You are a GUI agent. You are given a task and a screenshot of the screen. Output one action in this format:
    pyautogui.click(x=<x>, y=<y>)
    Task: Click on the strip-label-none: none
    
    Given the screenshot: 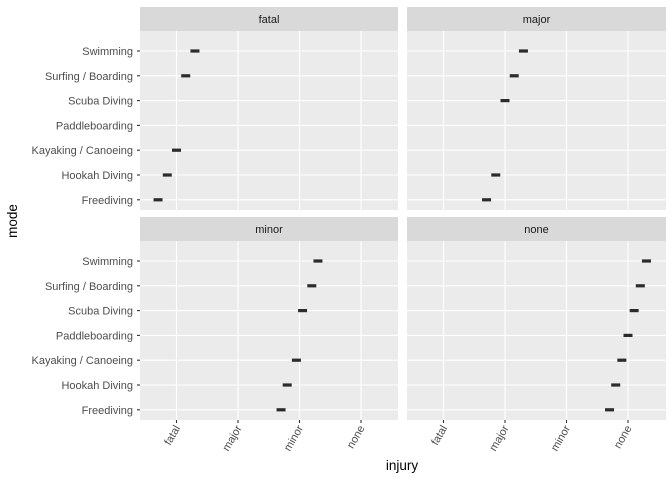 What is the action you would take?
    pyautogui.click(x=536, y=230)
    